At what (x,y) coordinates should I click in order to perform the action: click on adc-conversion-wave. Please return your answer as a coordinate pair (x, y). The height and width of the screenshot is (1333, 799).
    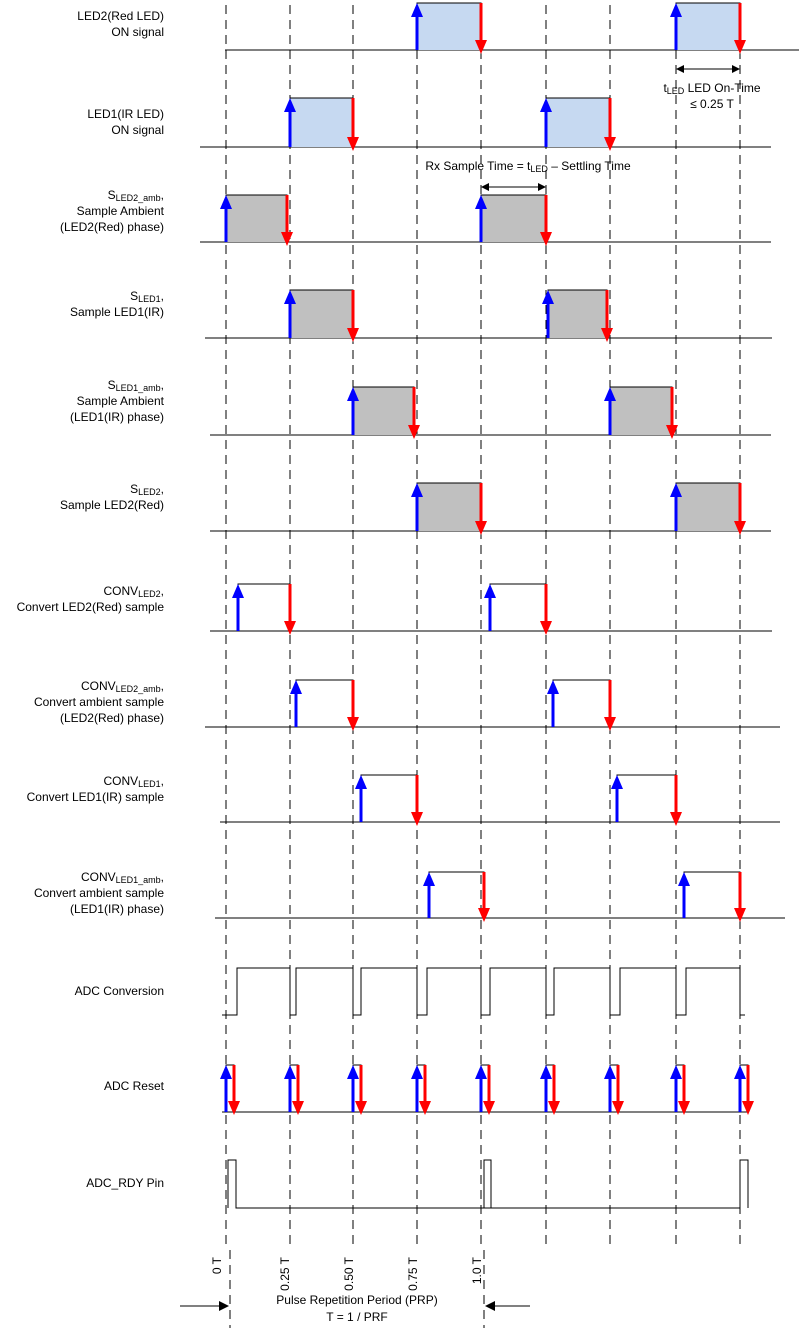
    Looking at the image, I should click on (483, 991).